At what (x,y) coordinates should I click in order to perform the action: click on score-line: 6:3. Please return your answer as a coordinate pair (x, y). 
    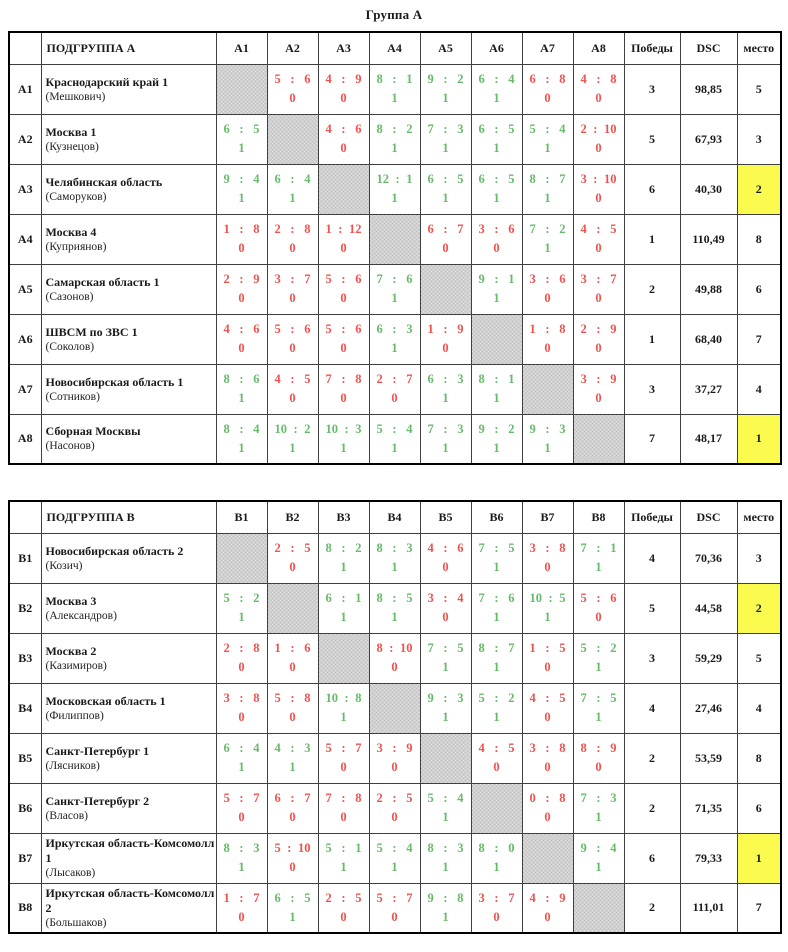
    Looking at the image, I should click on (394, 329).